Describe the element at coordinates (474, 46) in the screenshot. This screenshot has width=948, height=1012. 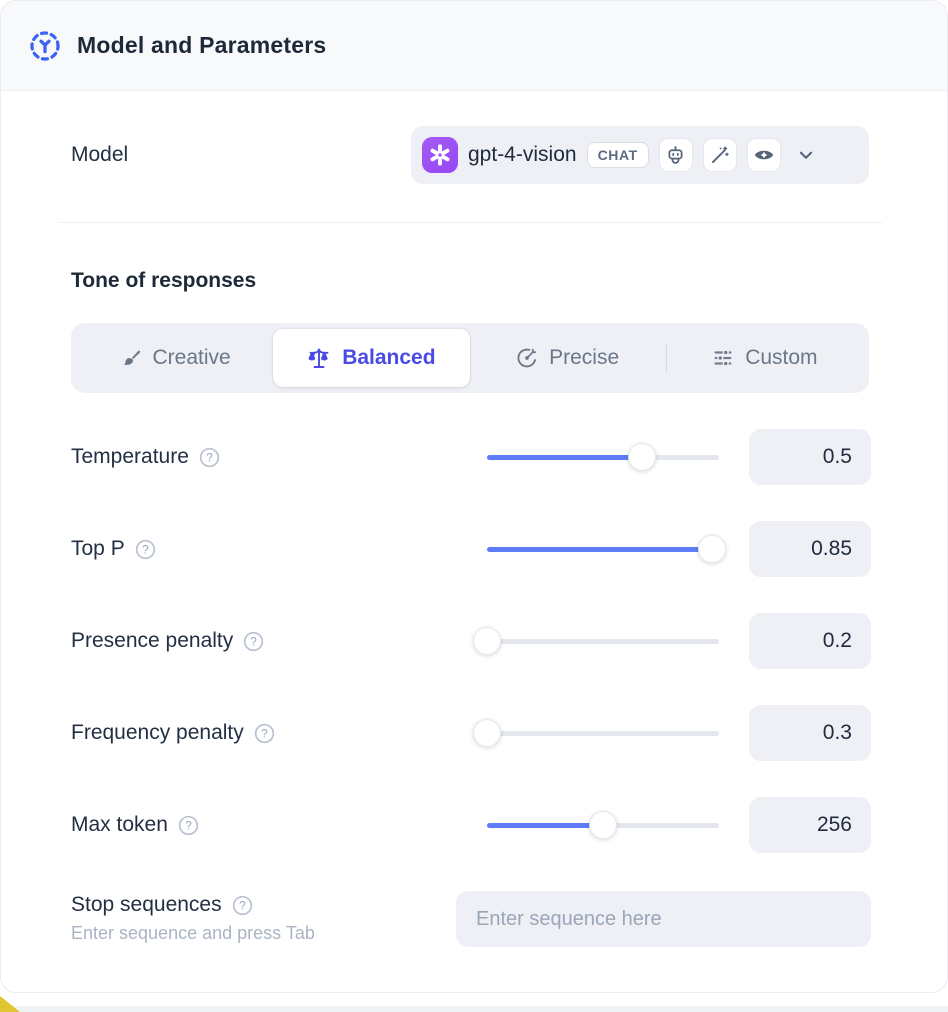
I see `panel-header: Model and Parameters` at that location.